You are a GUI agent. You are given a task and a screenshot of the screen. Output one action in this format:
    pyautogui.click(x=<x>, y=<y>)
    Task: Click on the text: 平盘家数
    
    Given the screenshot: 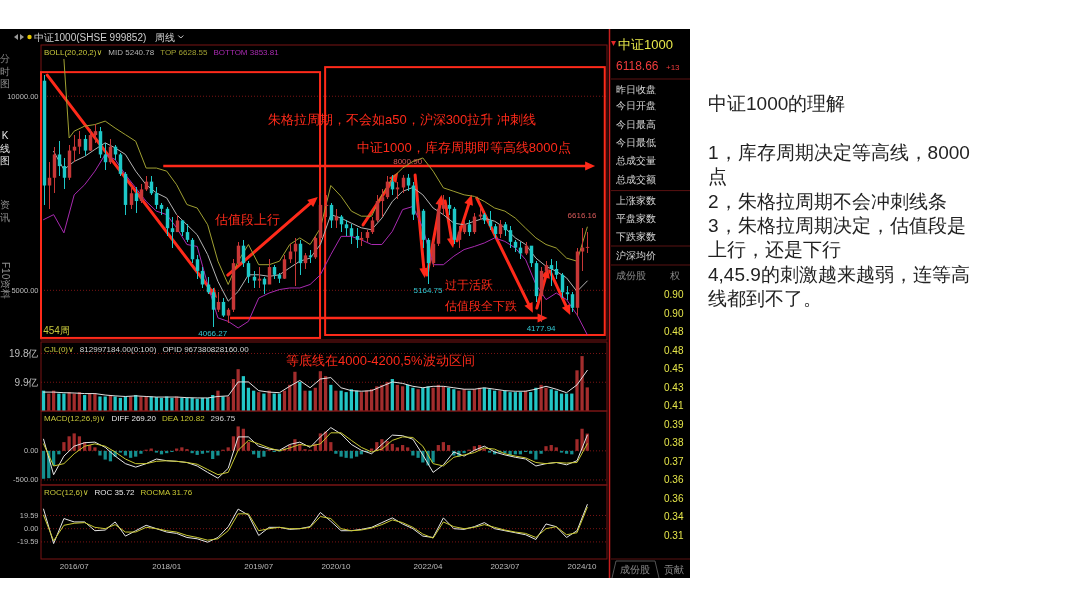 What is the action you would take?
    pyautogui.click(x=636, y=218)
    